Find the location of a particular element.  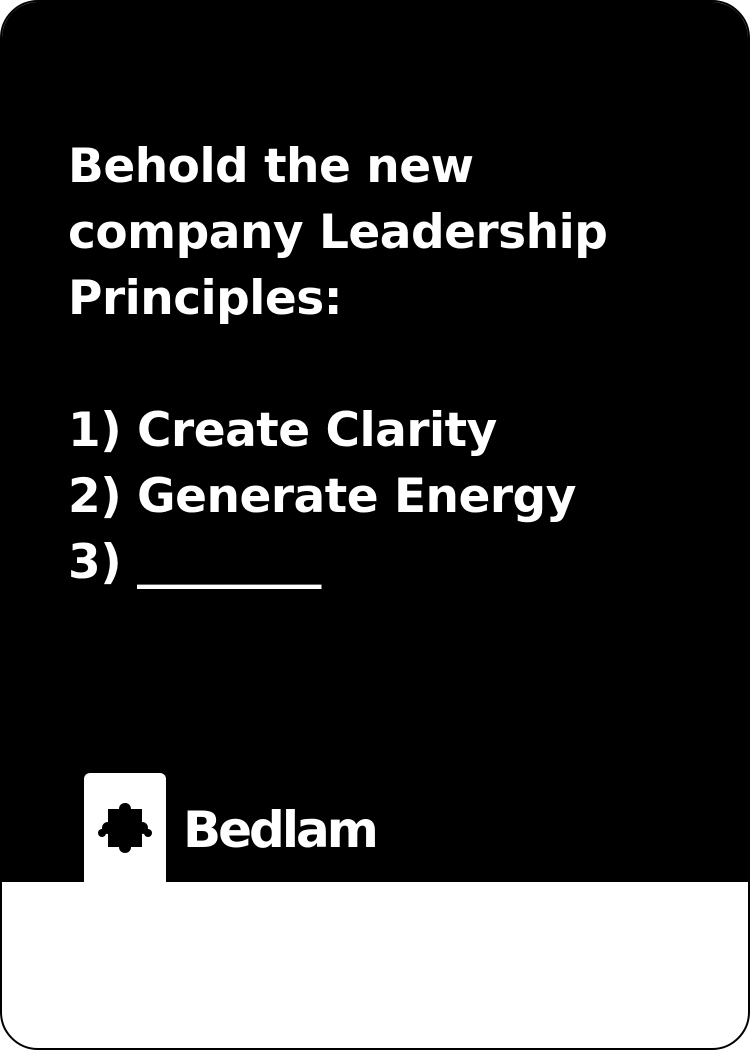

logo-tab is located at coordinates (125, 827).